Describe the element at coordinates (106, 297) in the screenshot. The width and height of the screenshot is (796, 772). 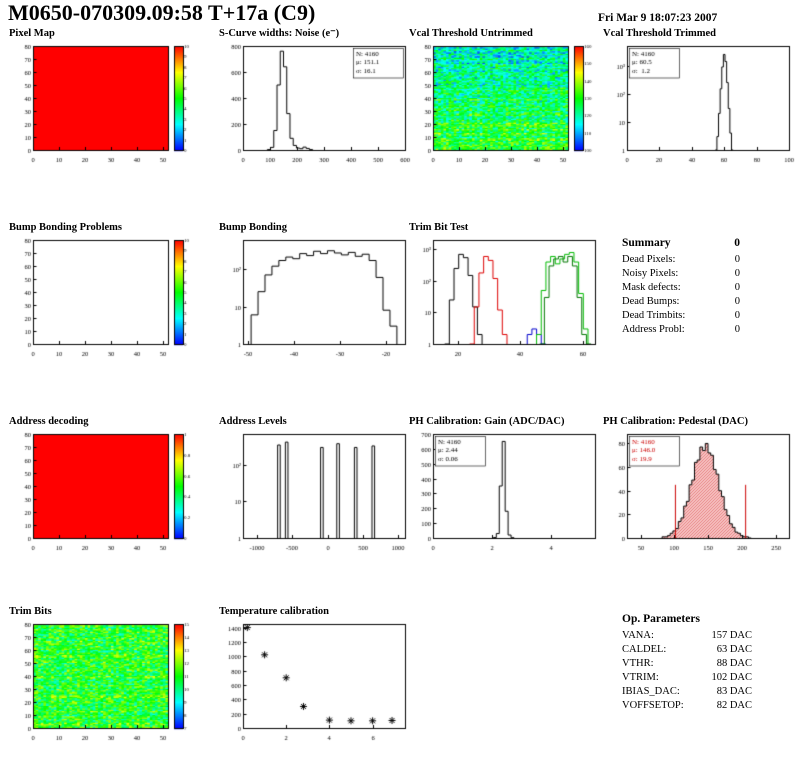
I see `bump-bonding-problems-heatmap` at that location.